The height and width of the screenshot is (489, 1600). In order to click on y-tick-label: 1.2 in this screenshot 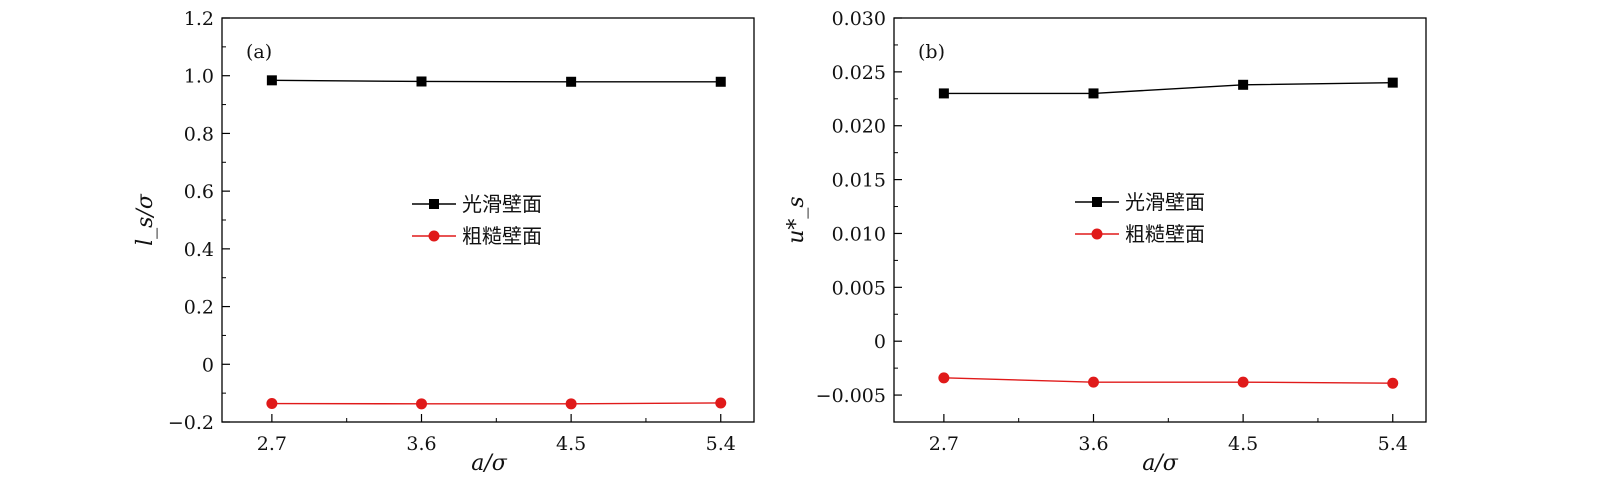, I will do `click(199, 19)`.